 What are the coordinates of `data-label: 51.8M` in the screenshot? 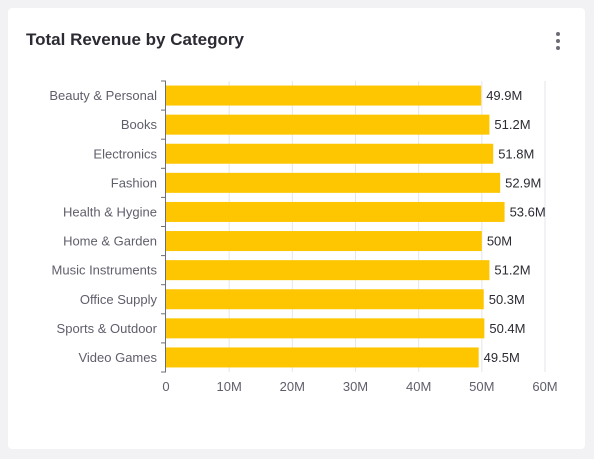 It's located at (516, 153).